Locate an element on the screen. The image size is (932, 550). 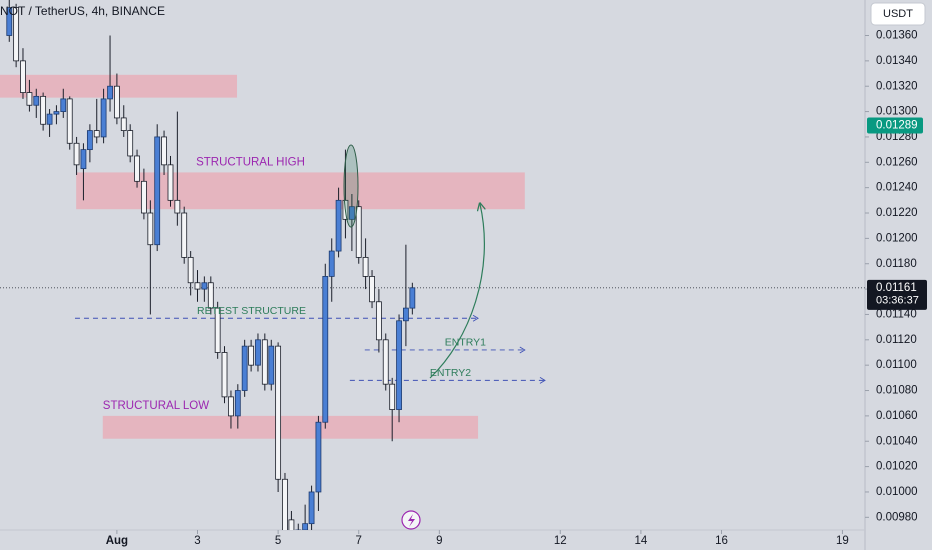
y-tick-label: 0.01120 is located at coordinates (896, 340).